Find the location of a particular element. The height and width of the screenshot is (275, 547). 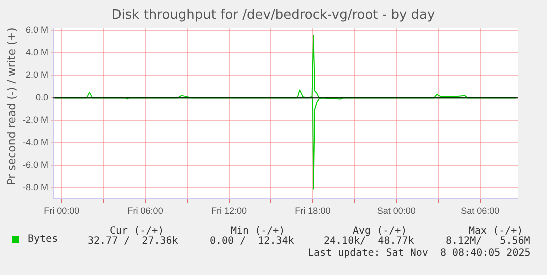

x-tick-label: Fri 06:00 is located at coordinates (146, 211).